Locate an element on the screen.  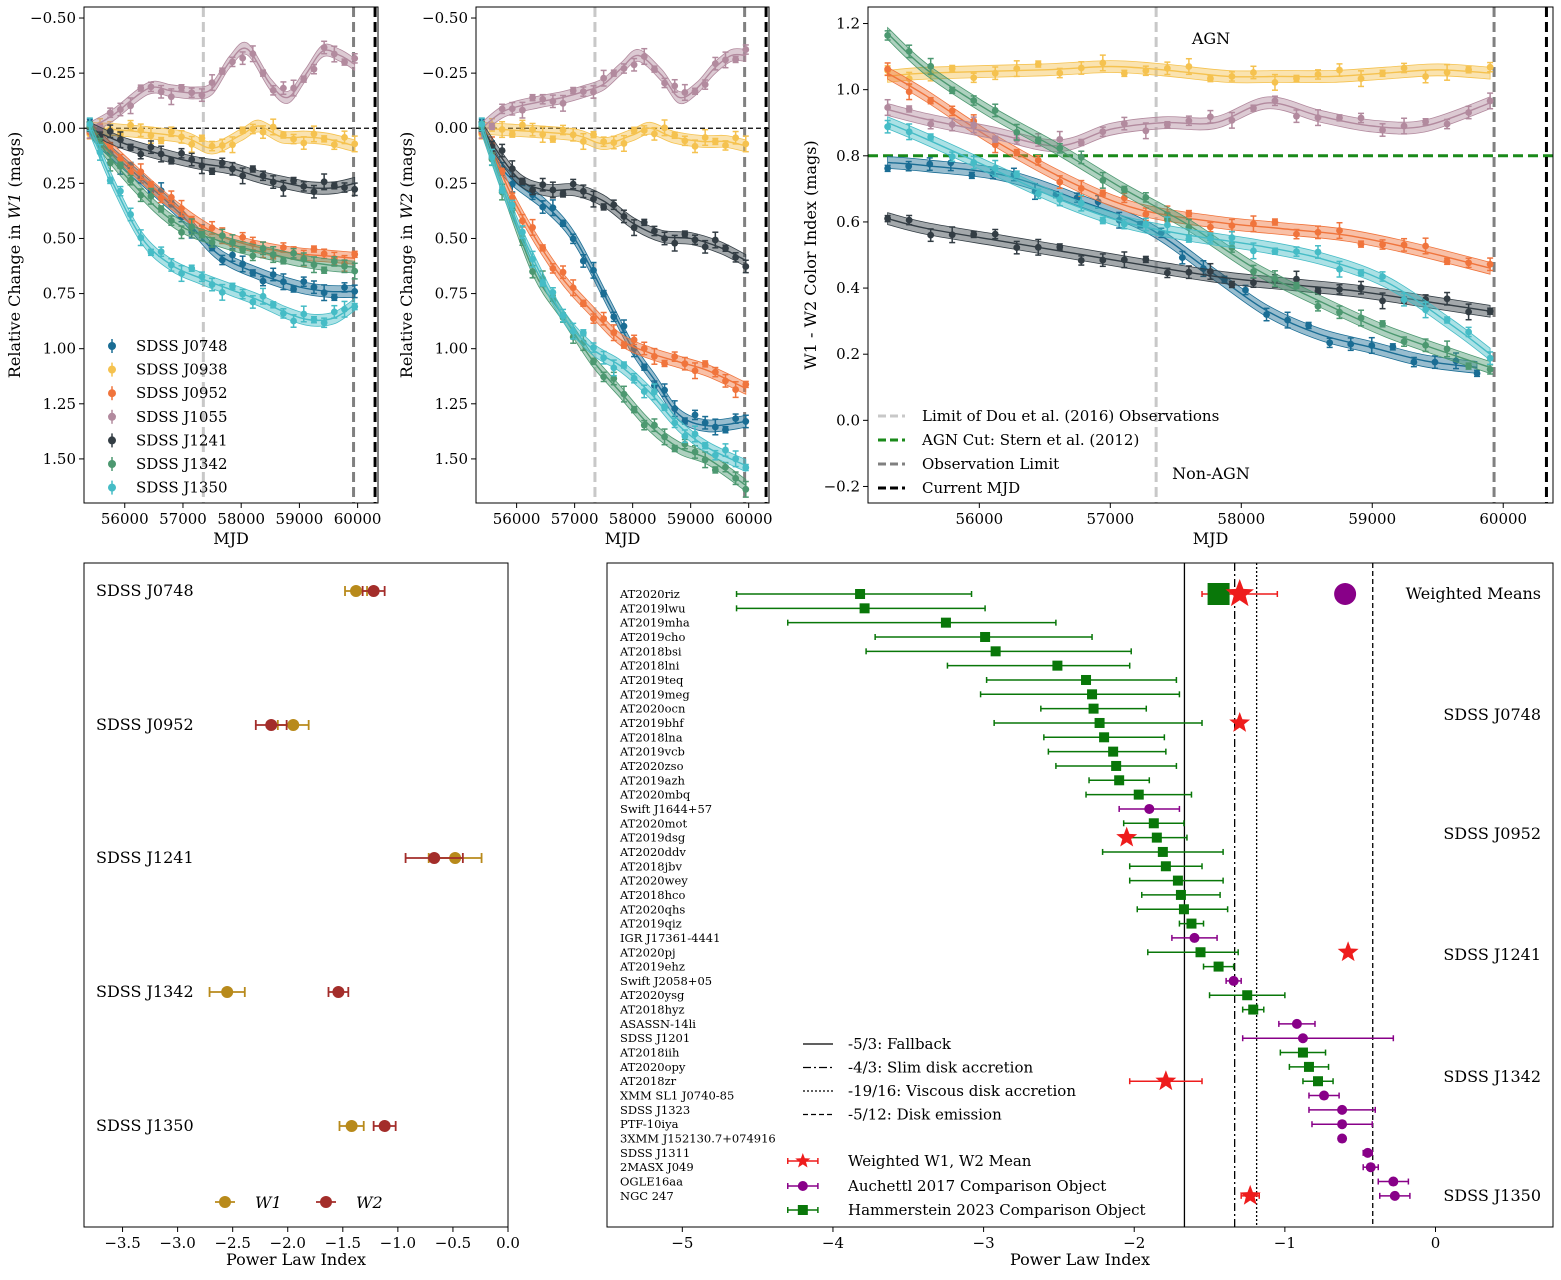
y-axis-label-part: (mags) is located at coordinates (406, 162).